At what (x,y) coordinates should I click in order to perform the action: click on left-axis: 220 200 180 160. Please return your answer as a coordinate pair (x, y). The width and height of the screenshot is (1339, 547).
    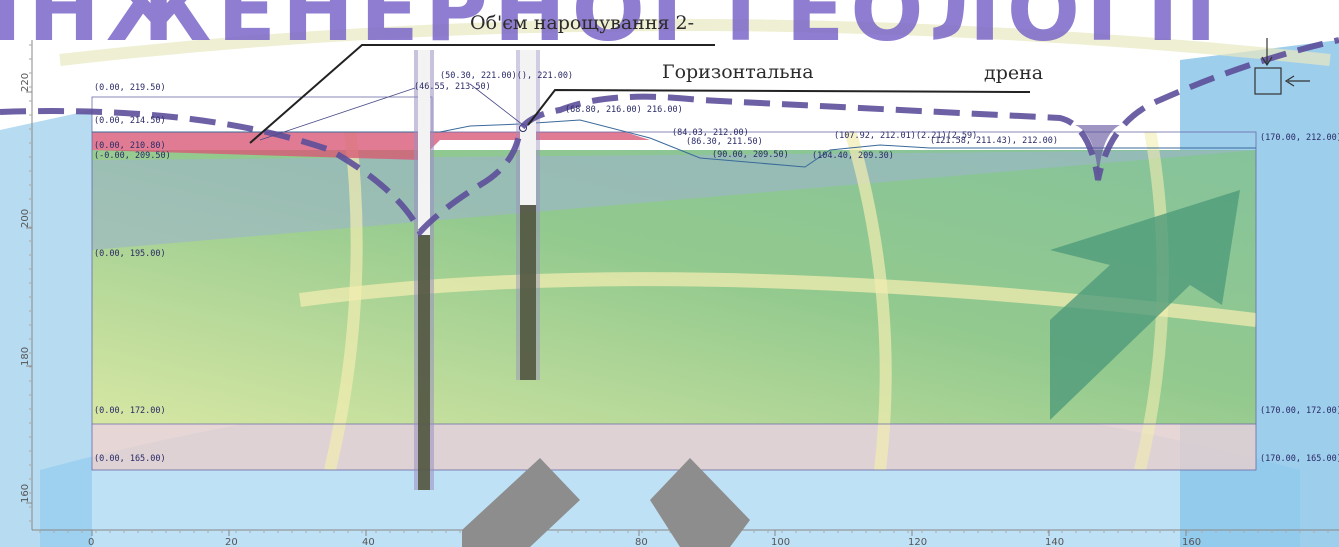
    Looking at the image, I should click on (26, 285).